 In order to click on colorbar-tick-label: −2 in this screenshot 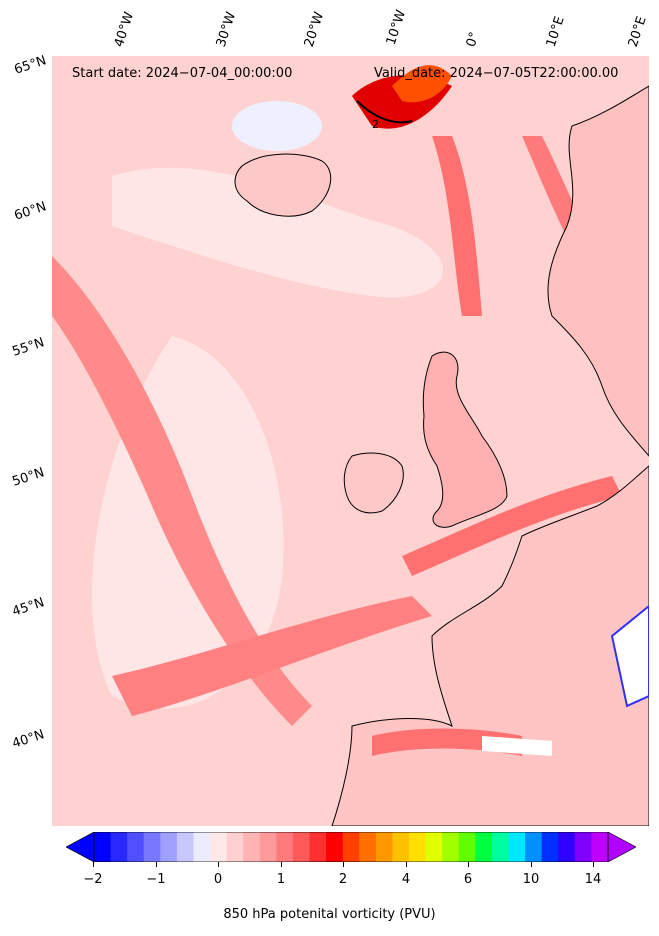, I will do `click(93, 879)`.